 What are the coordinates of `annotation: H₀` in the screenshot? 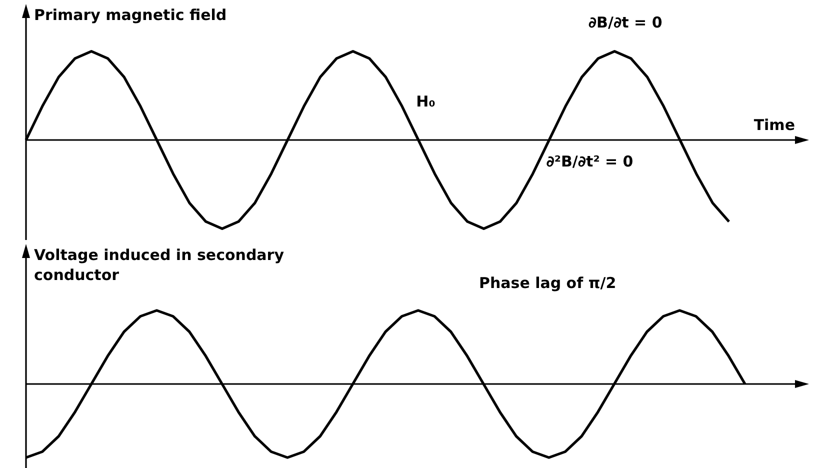 It's located at (426, 101).